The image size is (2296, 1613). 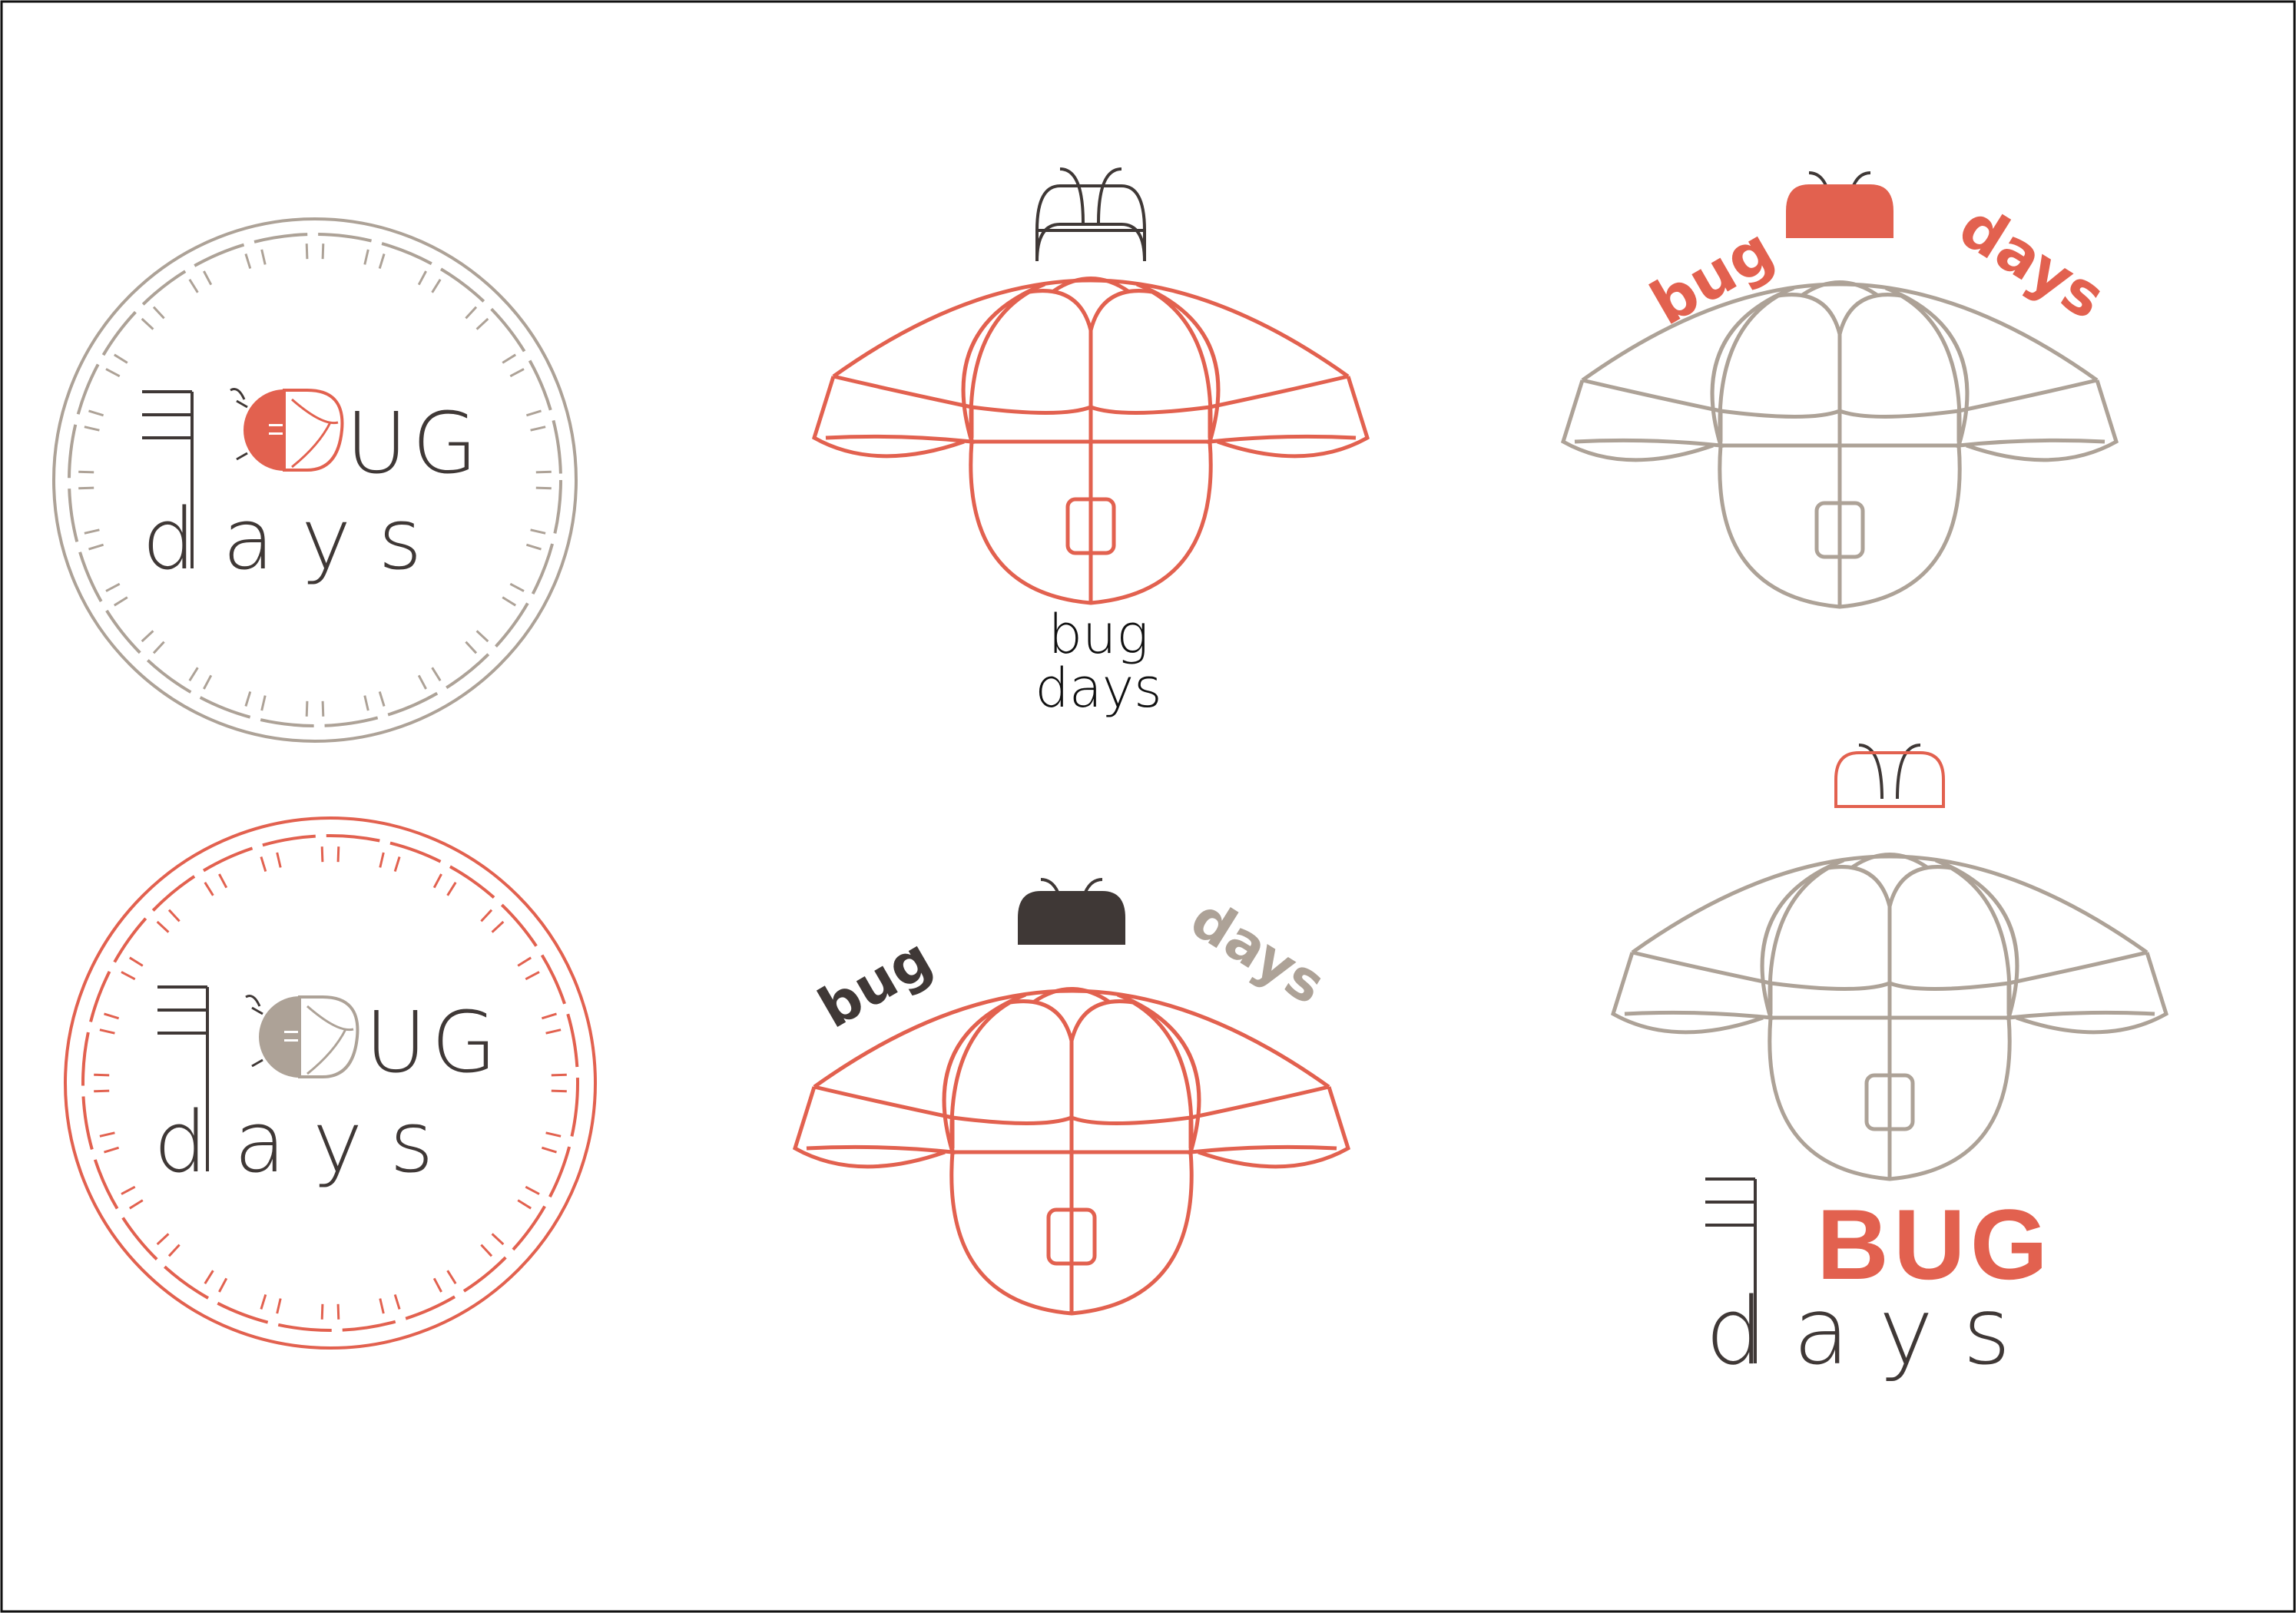 I want to click on bug-head-filled, so click(x=1071, y=918).